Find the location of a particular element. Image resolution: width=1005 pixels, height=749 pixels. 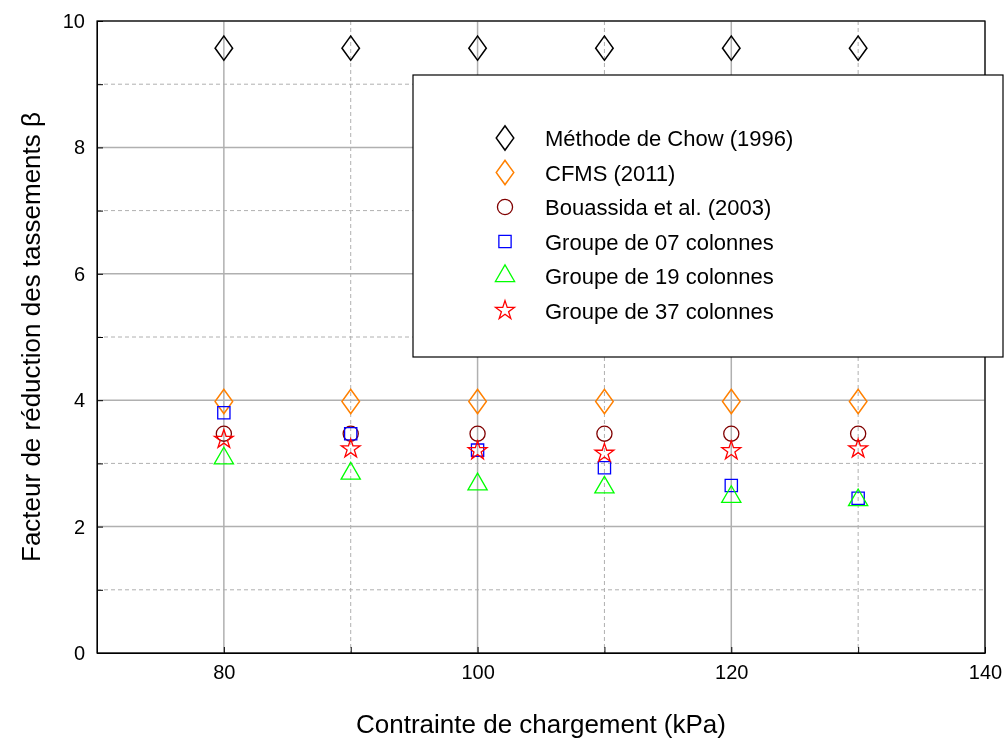

y-tick-label: 8 is located at coordinates (79, 147).